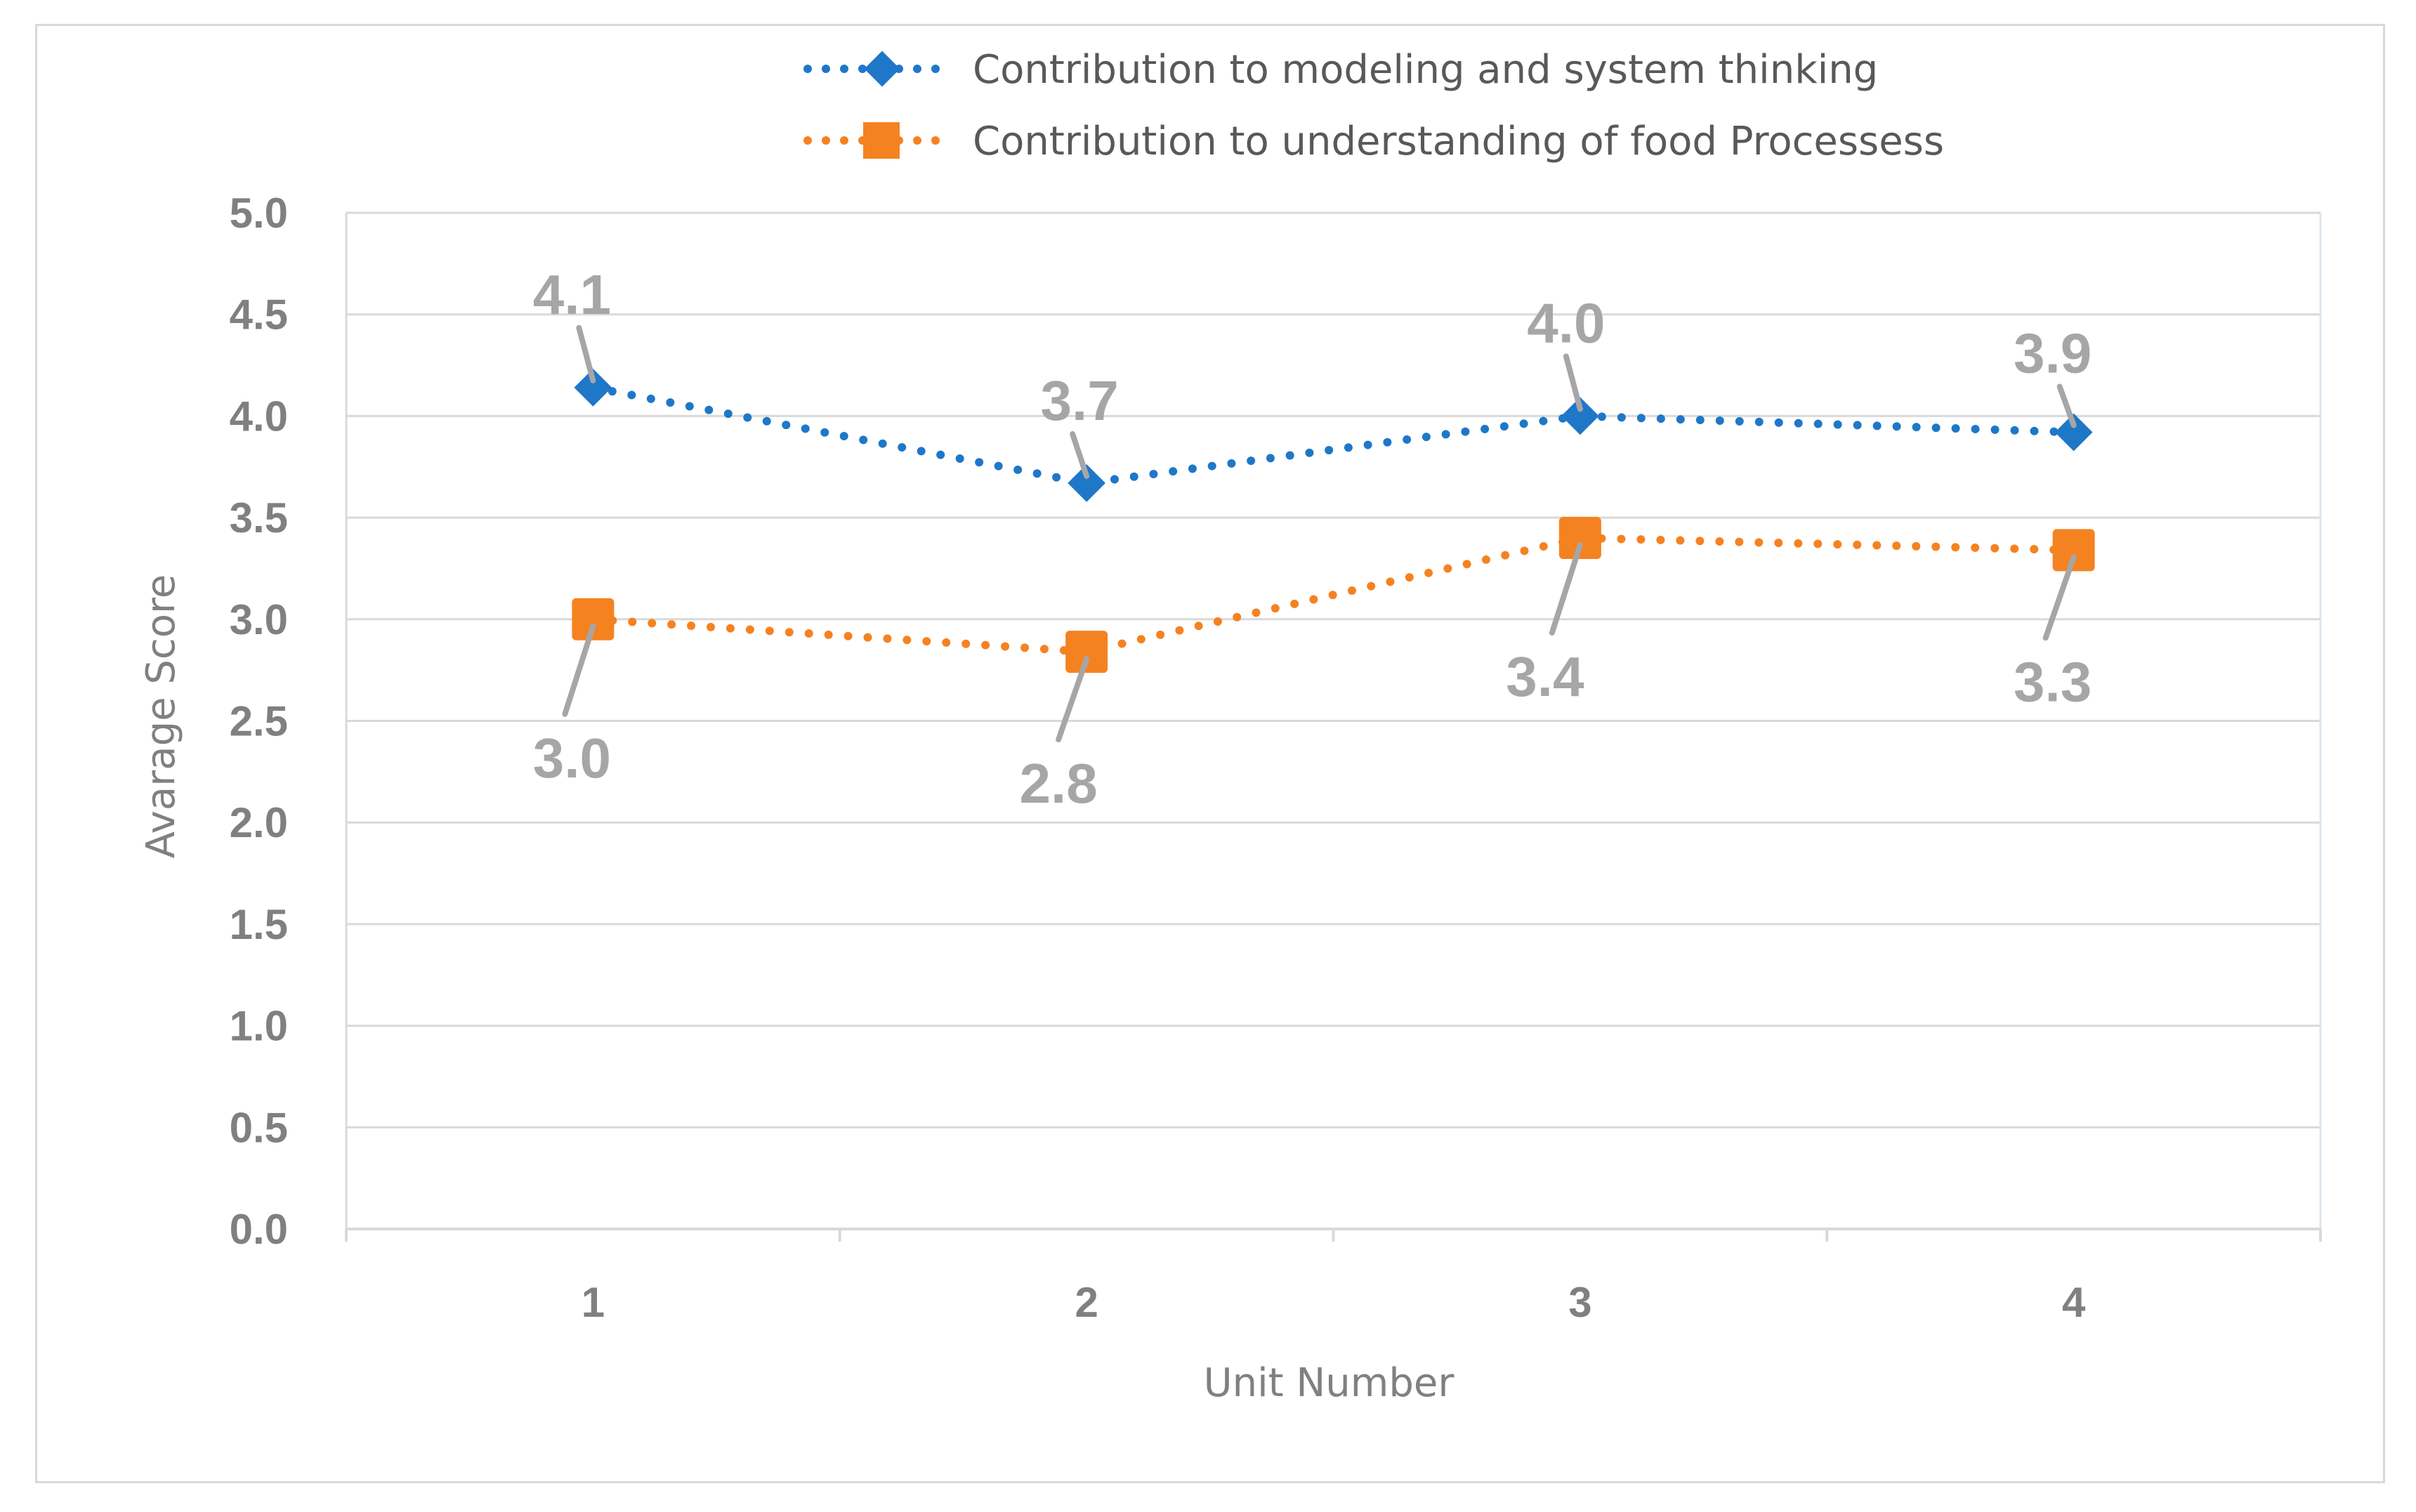 Image resolution: width=2416 pixels, height=1512 pixels. What do you see at coordinates (1059, 783) in the screenshot?
I see `data-label-series-2: 2.8` at bounding box center [1059, 783].